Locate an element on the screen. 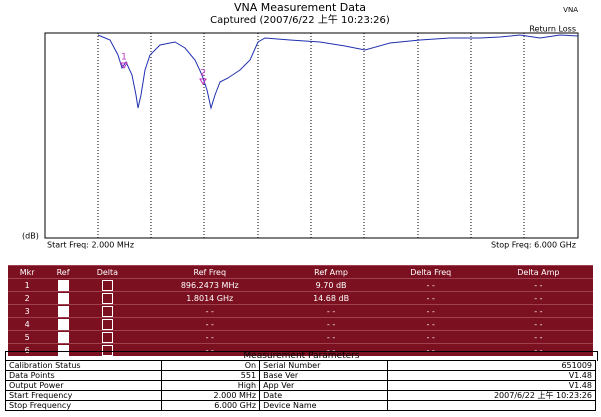  param-row: Calibration Status On Serial Number 651009 is located at coordinates (301, 365).